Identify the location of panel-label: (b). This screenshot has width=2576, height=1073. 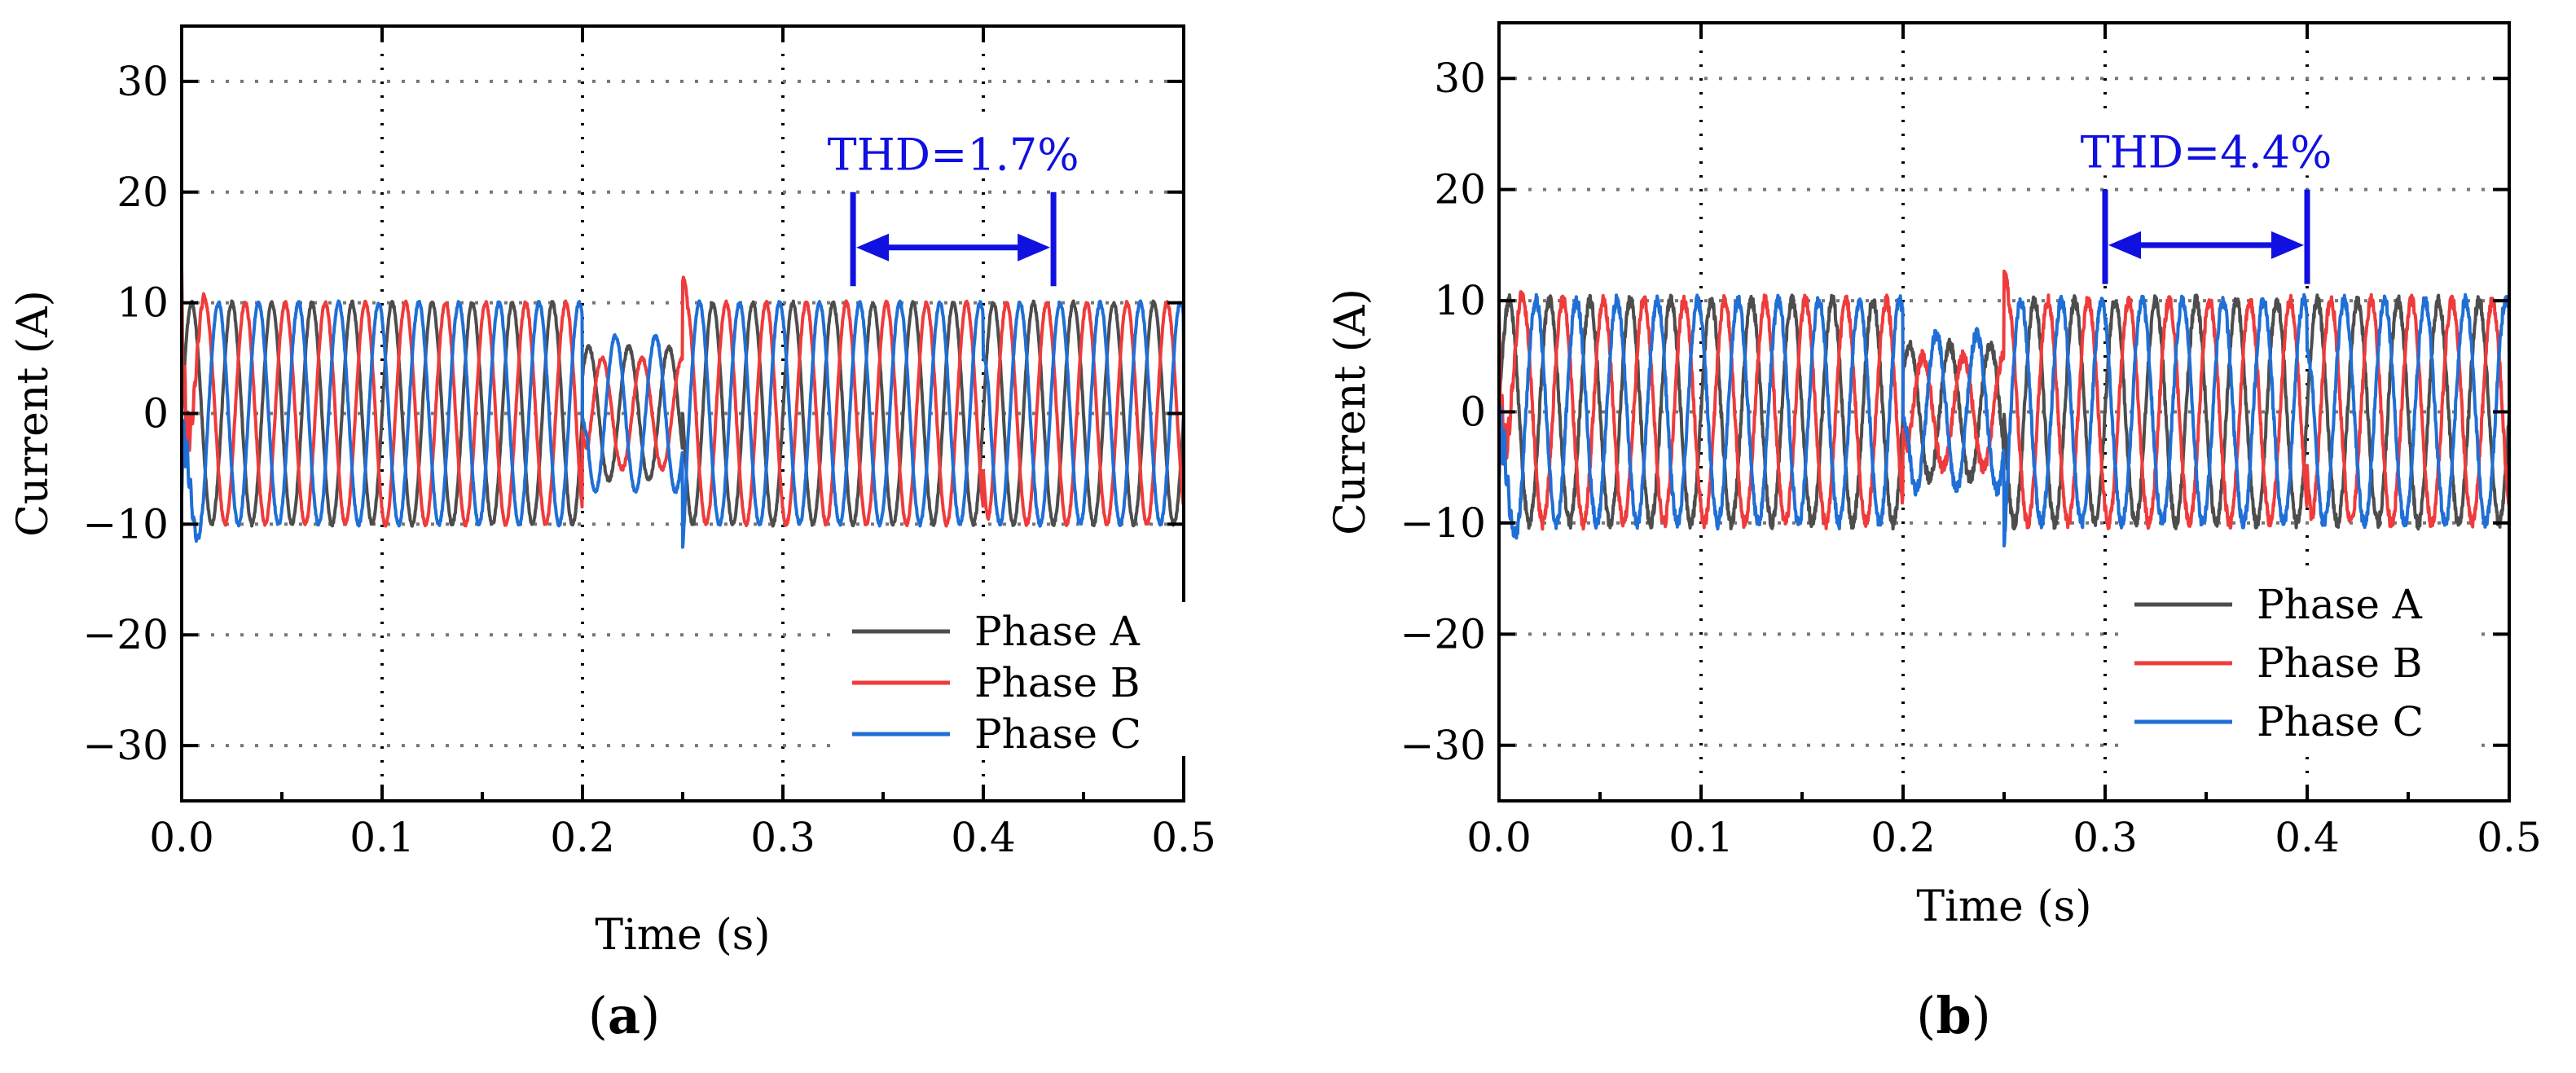
(1953, 1015).